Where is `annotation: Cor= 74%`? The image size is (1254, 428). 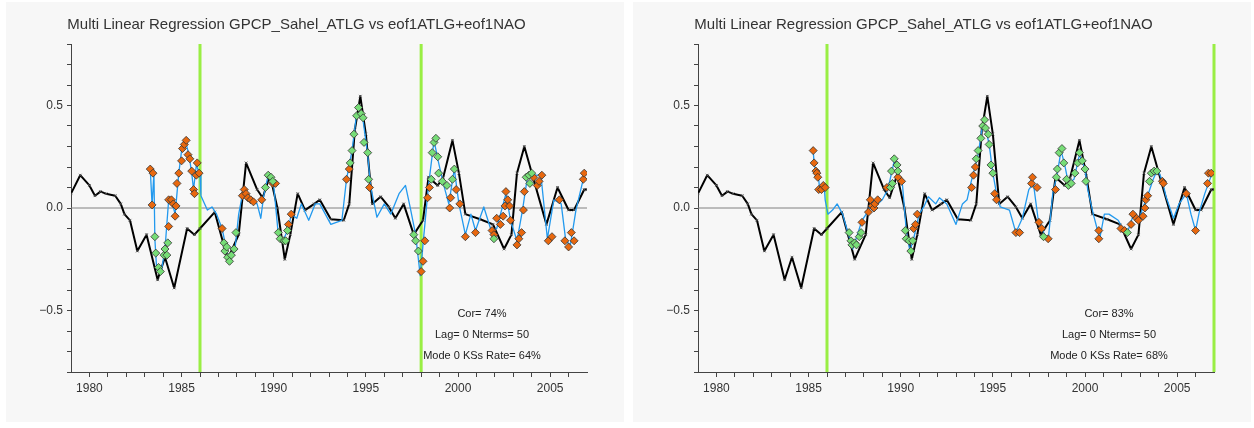
annotation: Cor= 74% is located at coordinates (482, 313).